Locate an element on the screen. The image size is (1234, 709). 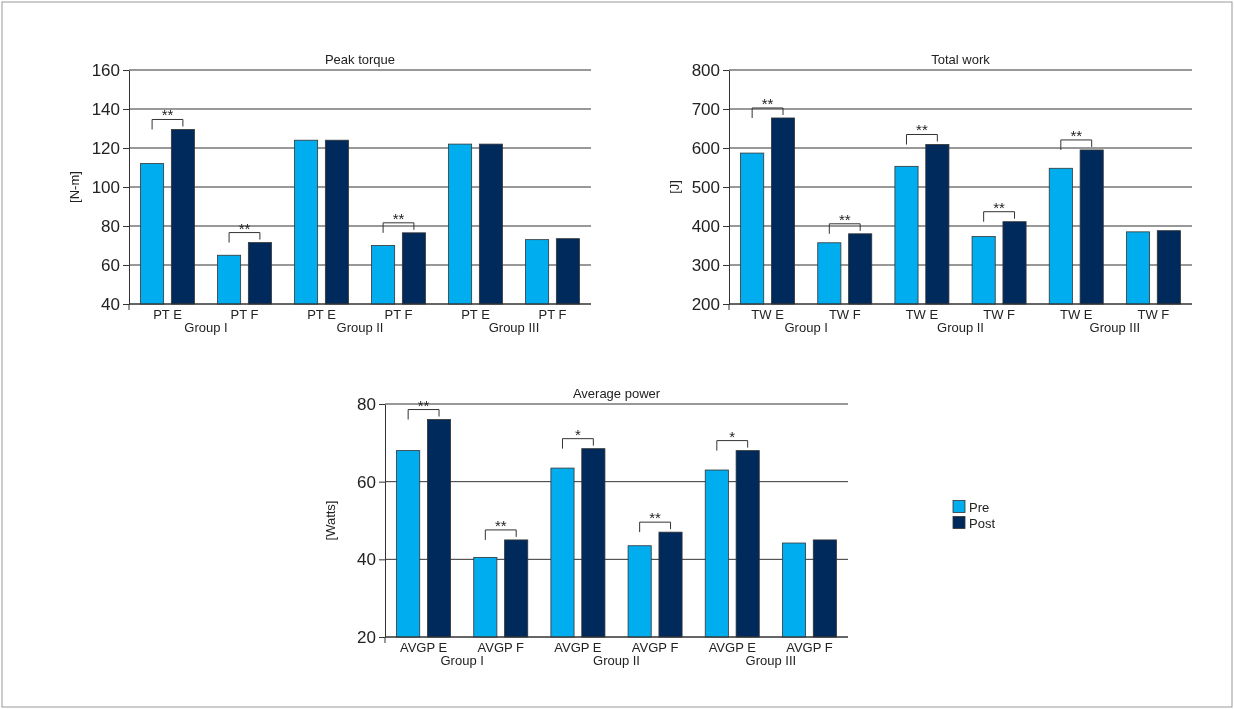
y-tick-label: 160 is located at coordinates (105, 70).